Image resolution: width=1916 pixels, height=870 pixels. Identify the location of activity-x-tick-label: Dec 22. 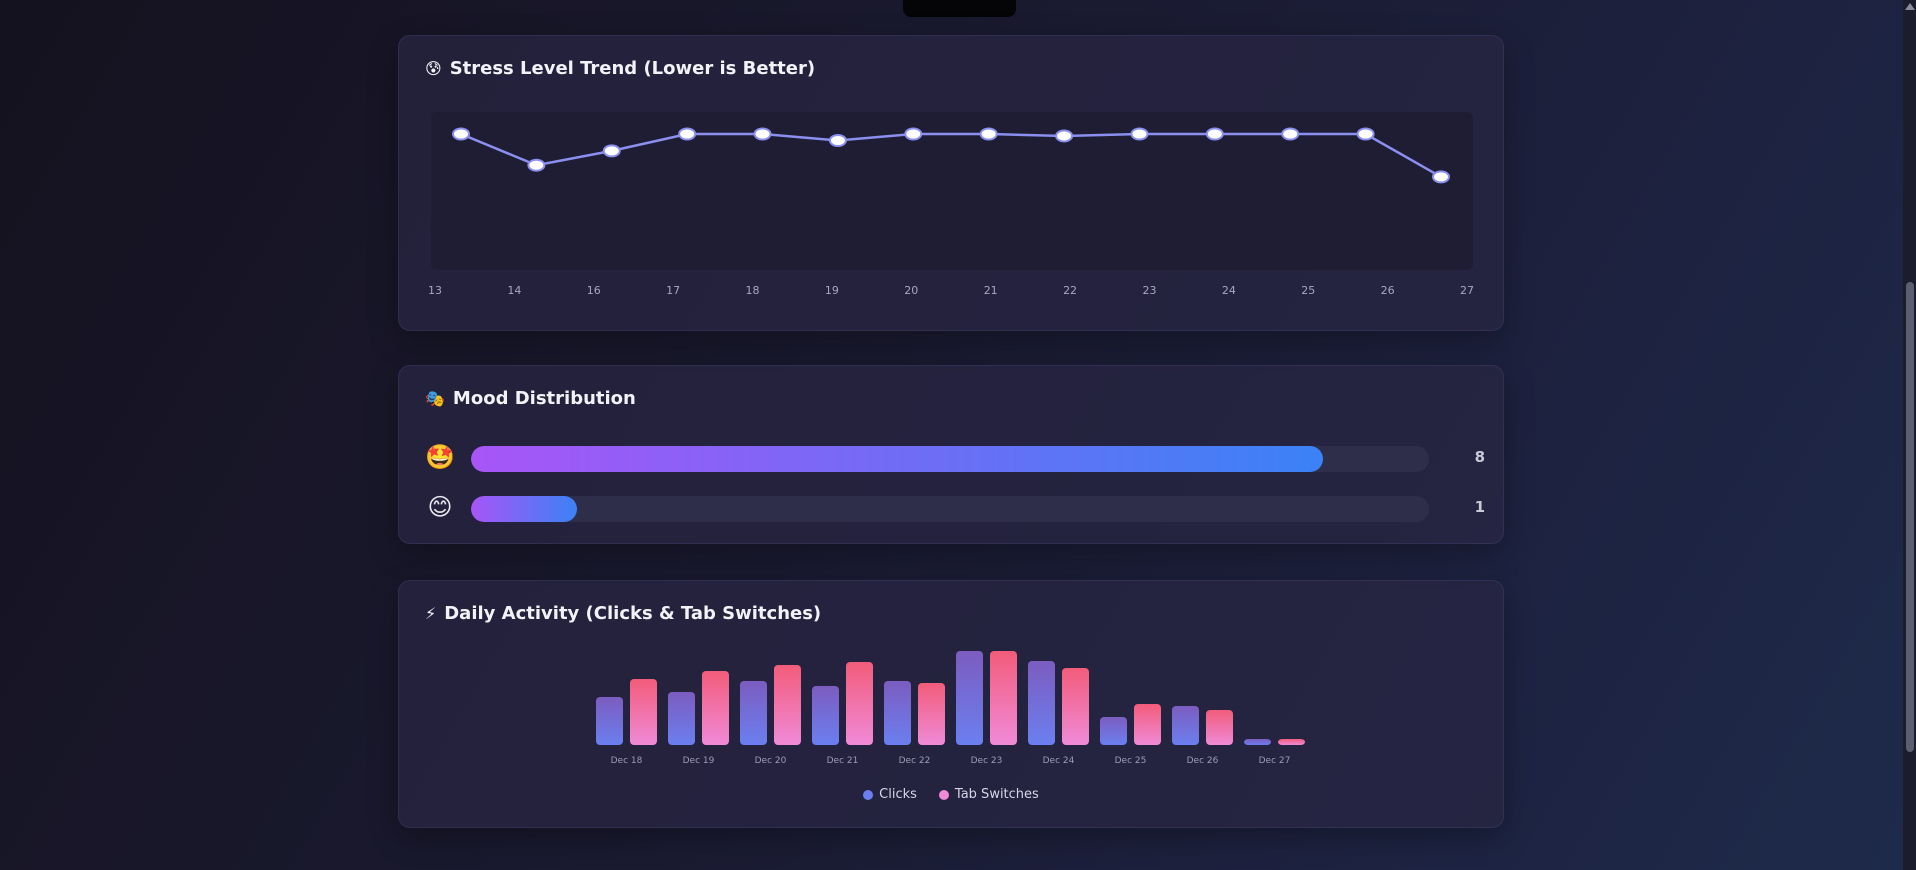
(915, 761).